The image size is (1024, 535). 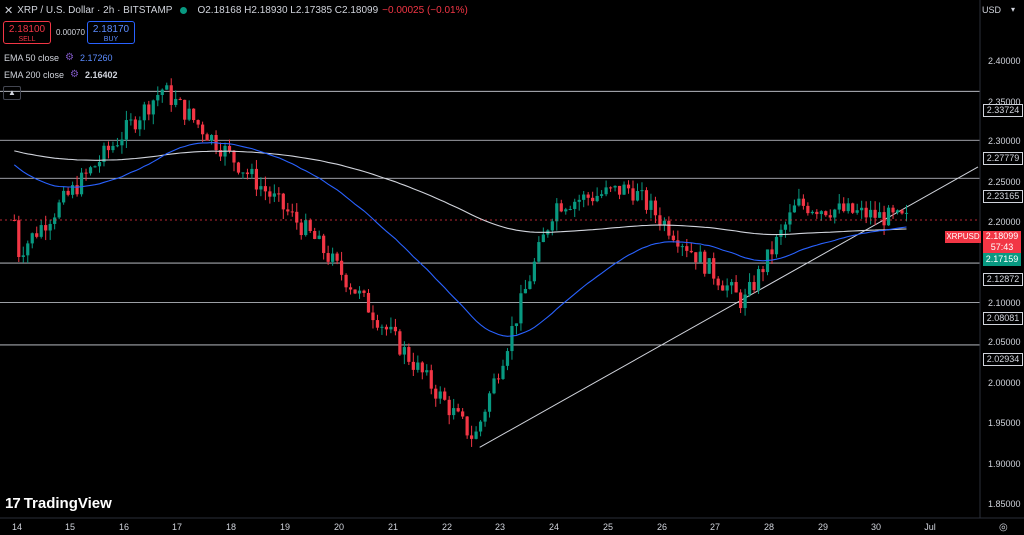 I want to click on x-tick: 22, so click(x=447, y=527).